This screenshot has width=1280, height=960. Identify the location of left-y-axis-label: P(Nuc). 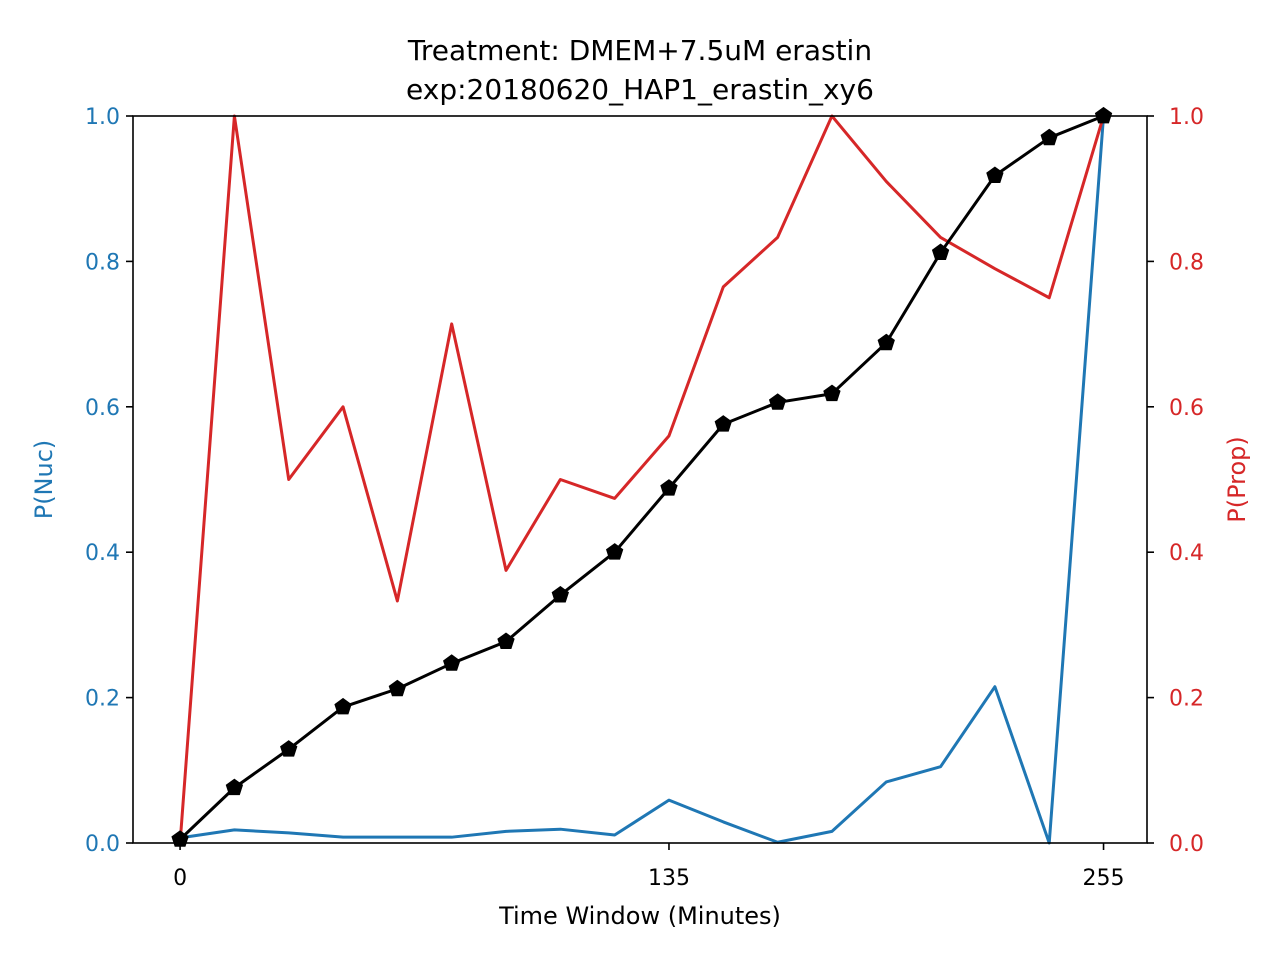
(44, 480).